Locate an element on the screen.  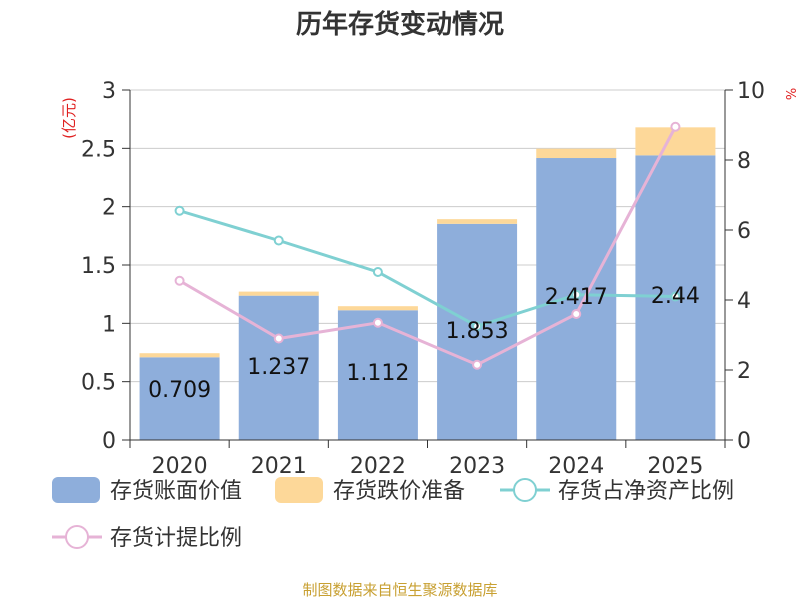
left-tick-label: 2.5 is located at coordinates (98, 149).